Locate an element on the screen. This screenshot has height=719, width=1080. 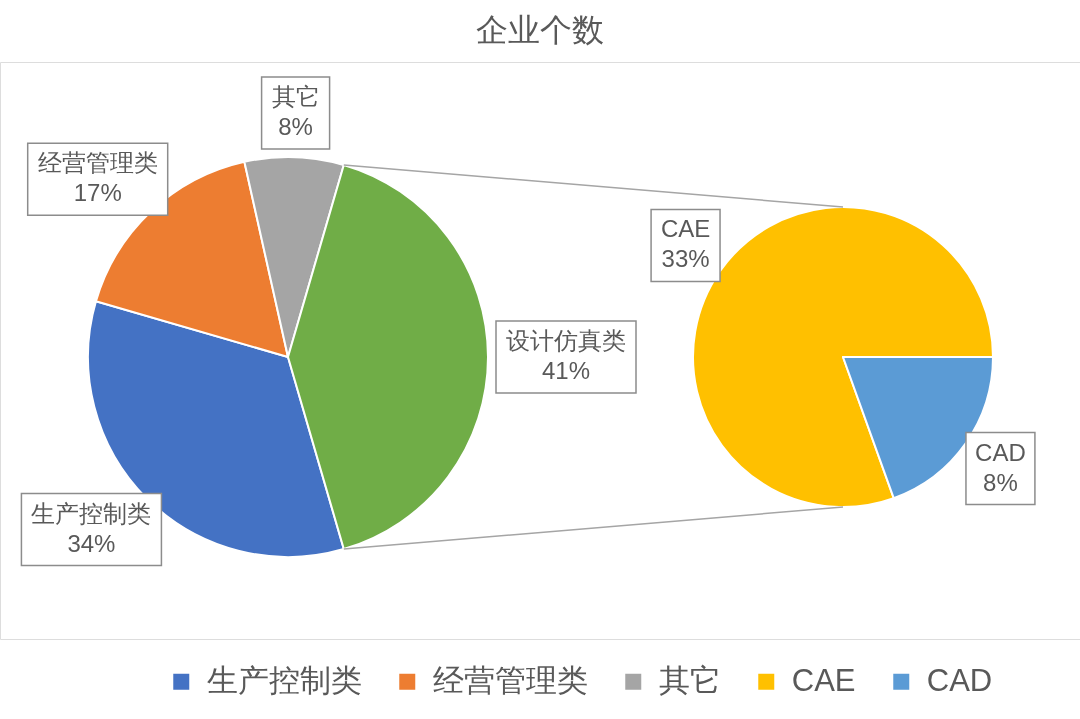
slice-label: 生产控制类 is located at coordinates (91, 513).